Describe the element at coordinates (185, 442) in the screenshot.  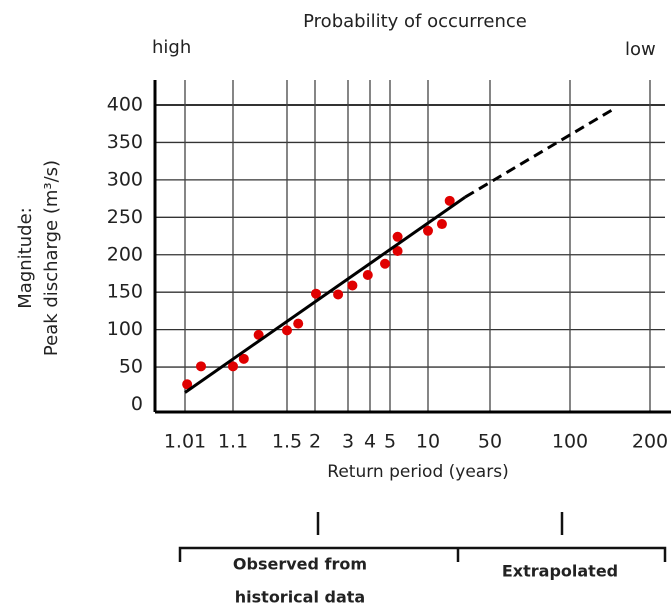
I see `x-tick-label: 1.01` at that location.